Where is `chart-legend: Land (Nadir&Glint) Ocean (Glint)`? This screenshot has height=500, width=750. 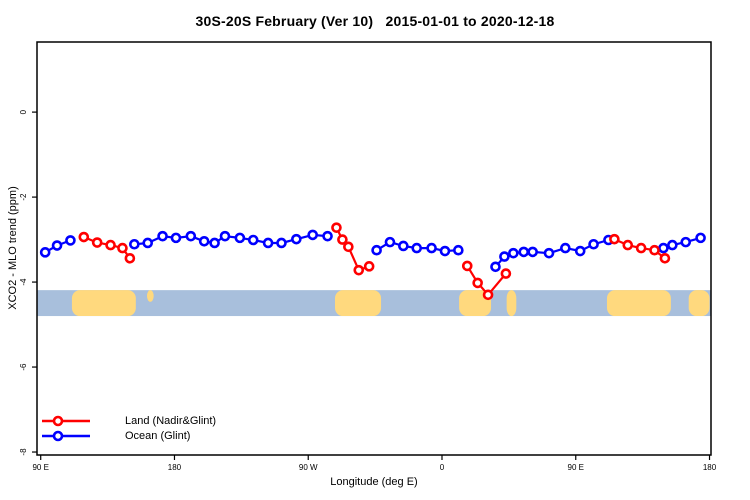
chart-legend: Land (Nadir&Glint) Ocean (Glint) is located at coordinates (128, 428).